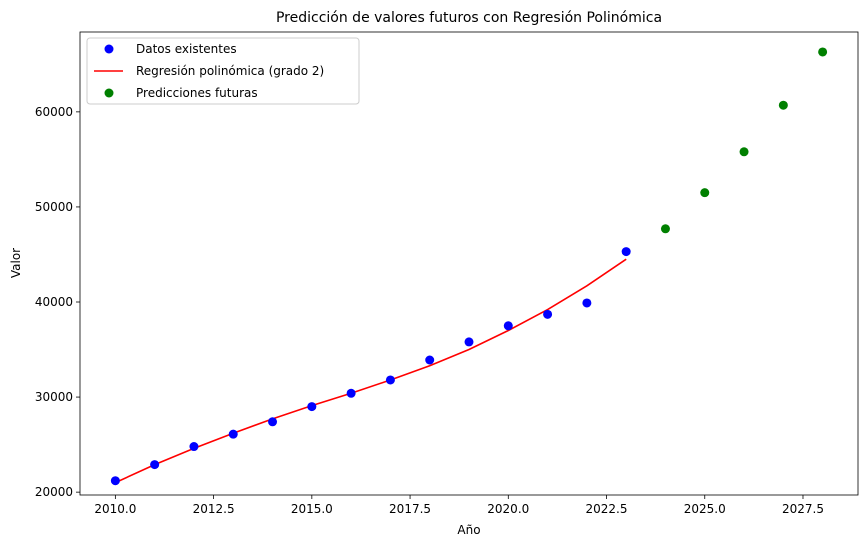 This screenshot has width=868, height=546. I want to click on x-tick-label: 2025.0, so click(705, 509).